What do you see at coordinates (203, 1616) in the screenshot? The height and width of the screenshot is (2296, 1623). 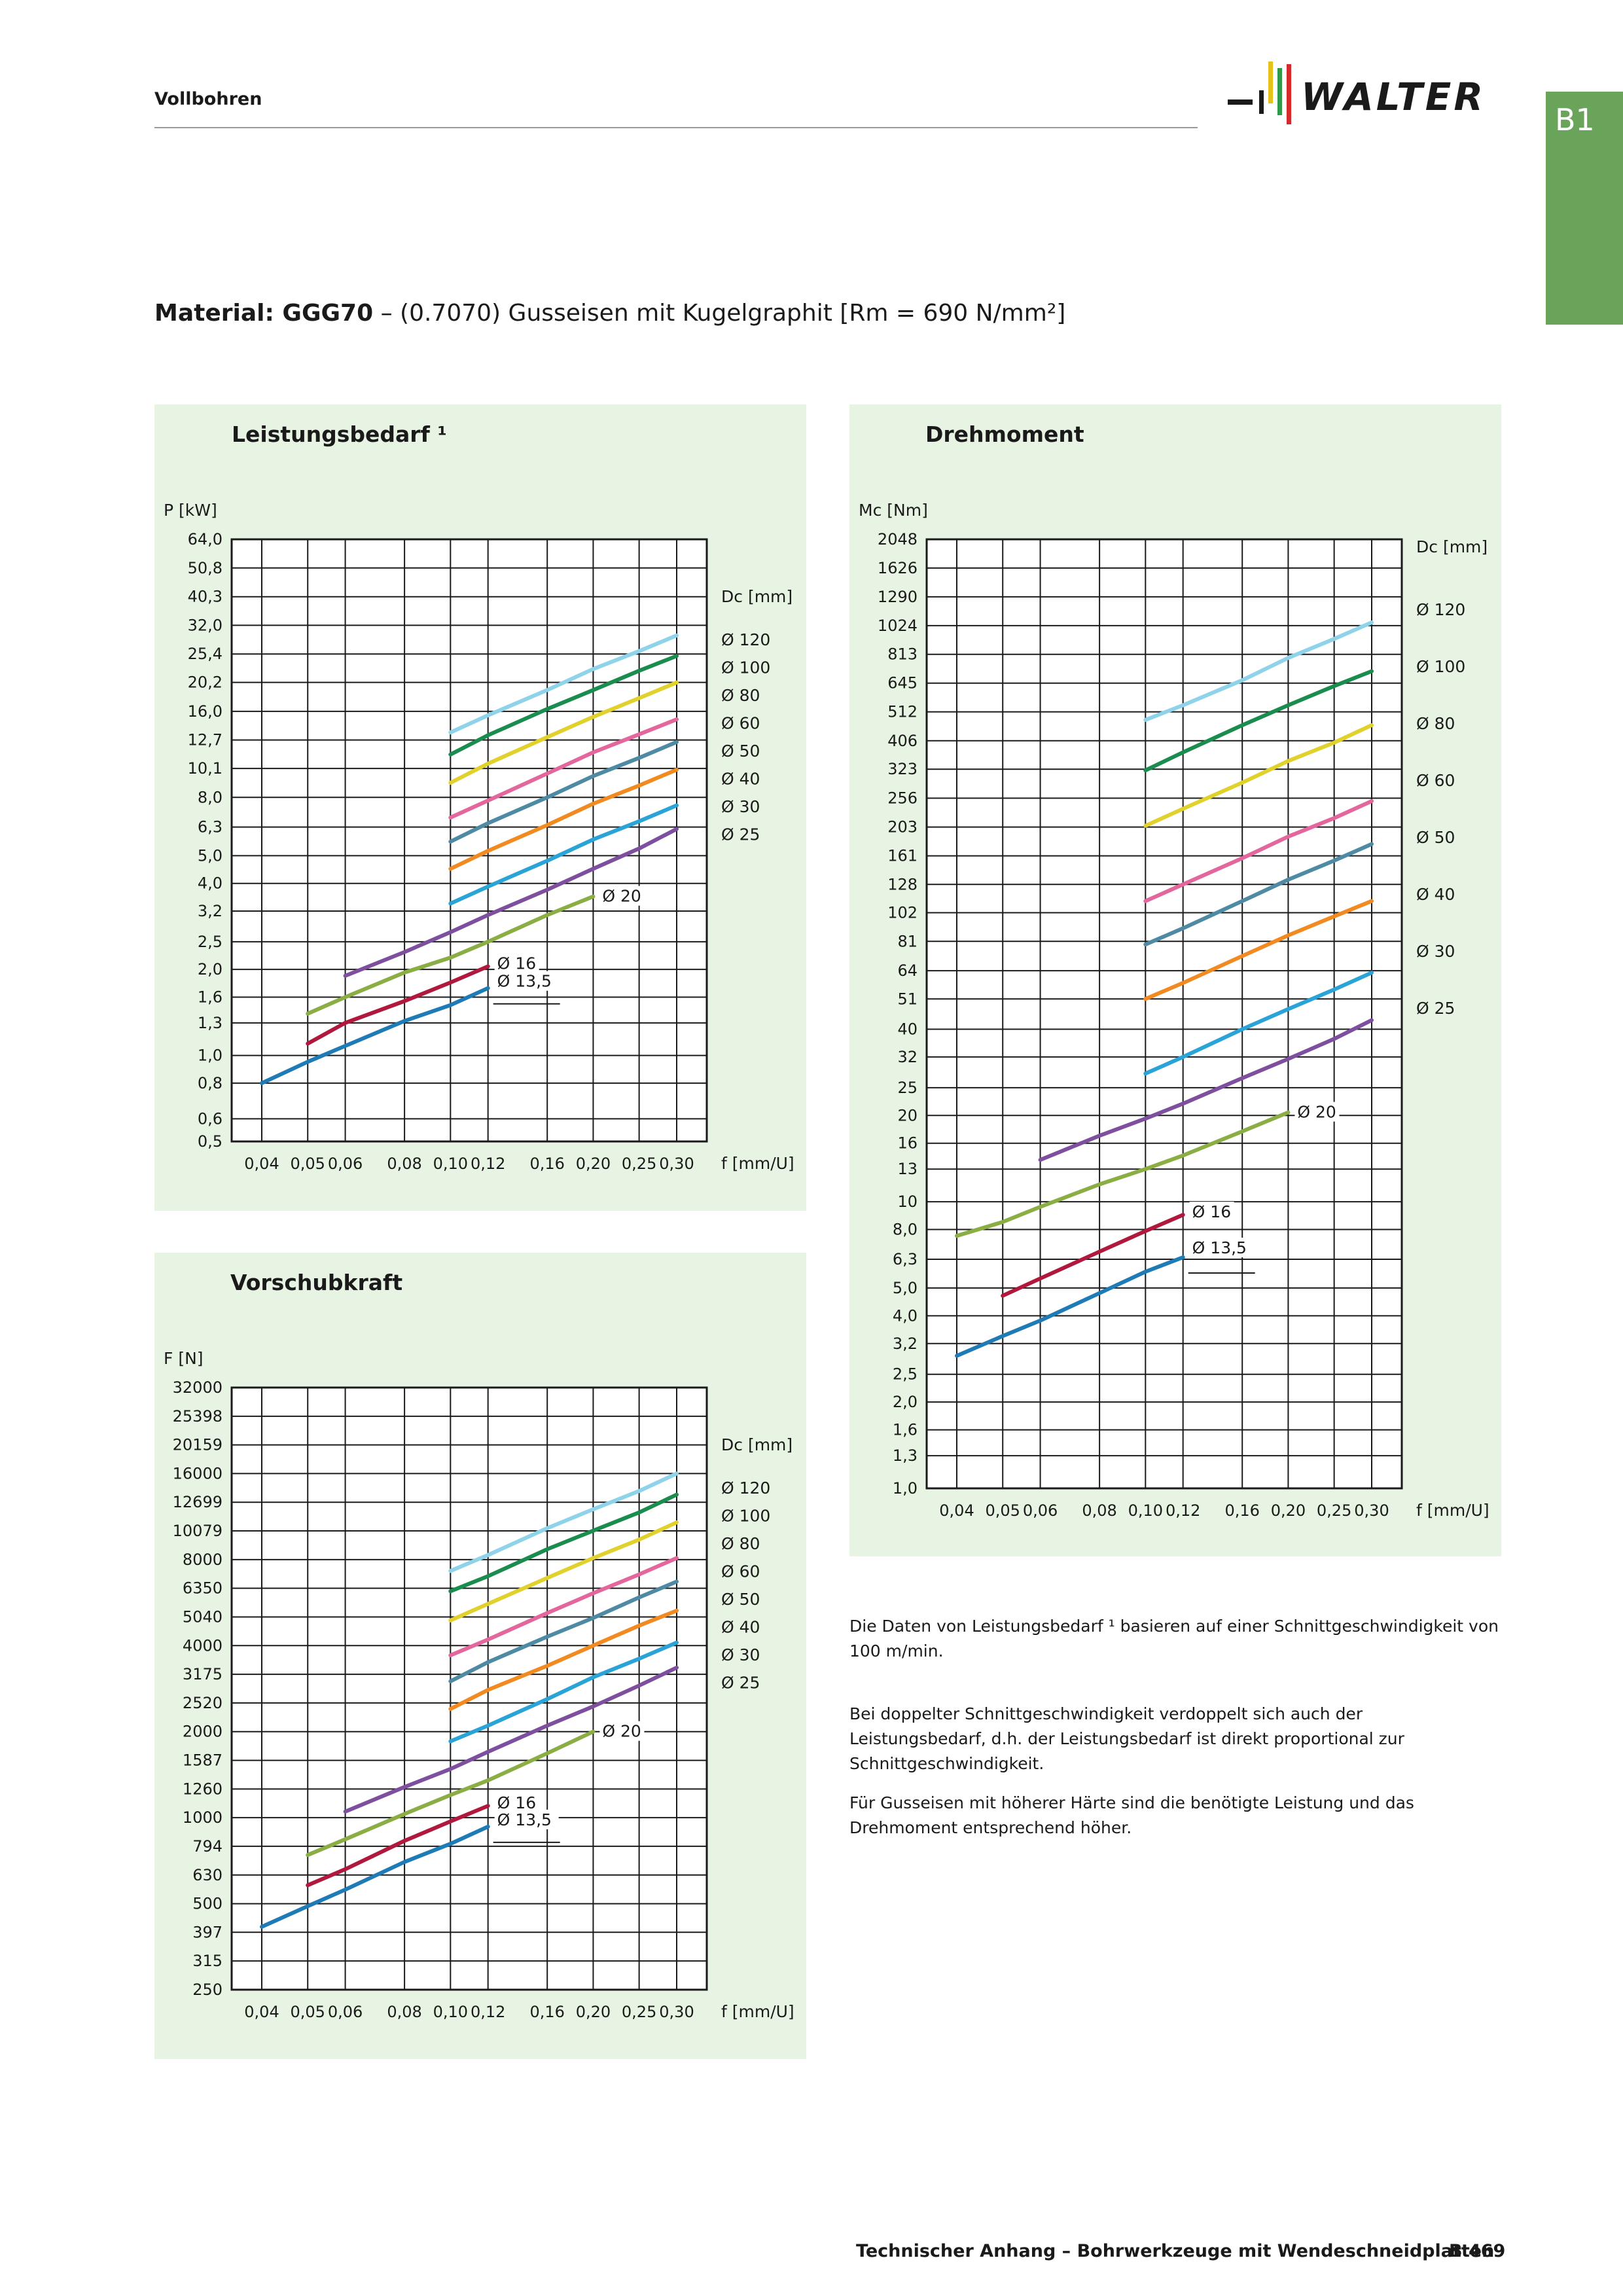 I see `y-tick-label: 5040` at bounding box center [203, 1616].